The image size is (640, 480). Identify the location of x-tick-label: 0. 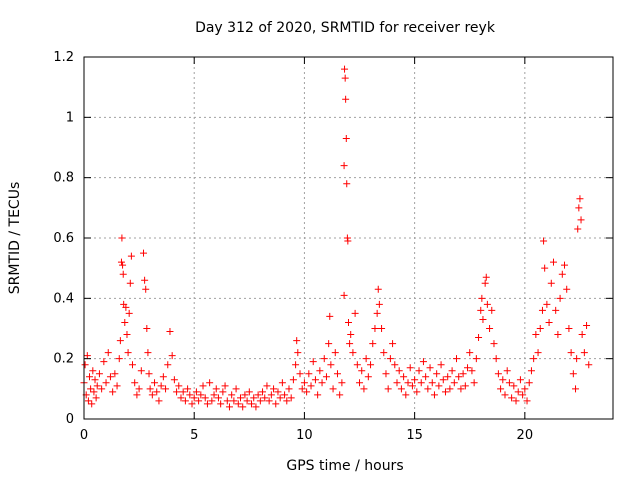
(84, 435).